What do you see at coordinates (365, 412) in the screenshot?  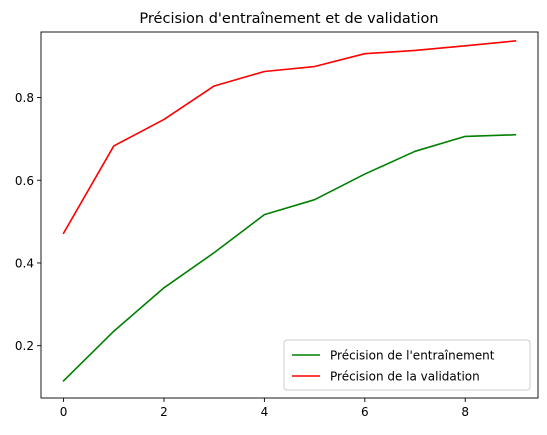 I see `x-tick-label-3: 6` at bounding box center [365, 412].